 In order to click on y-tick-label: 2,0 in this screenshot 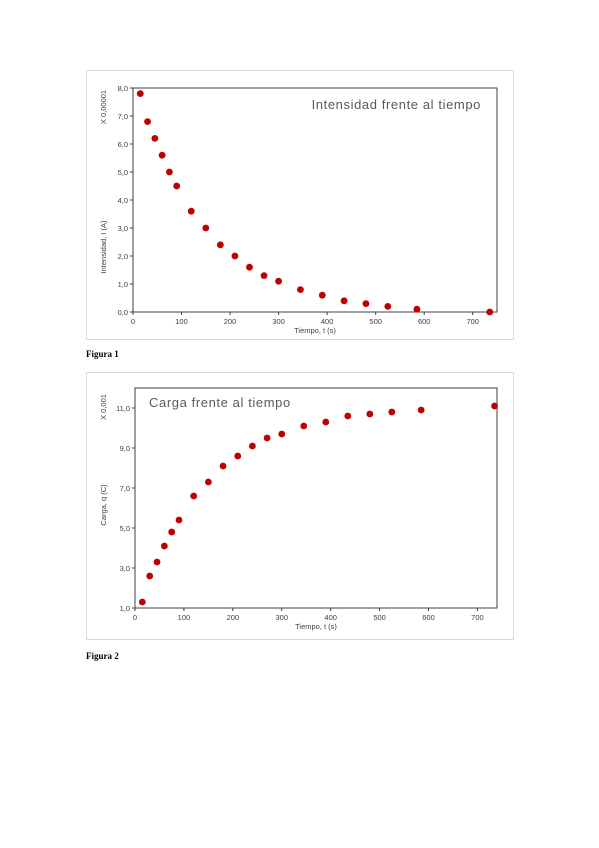, I will do `click(123, 256)`.